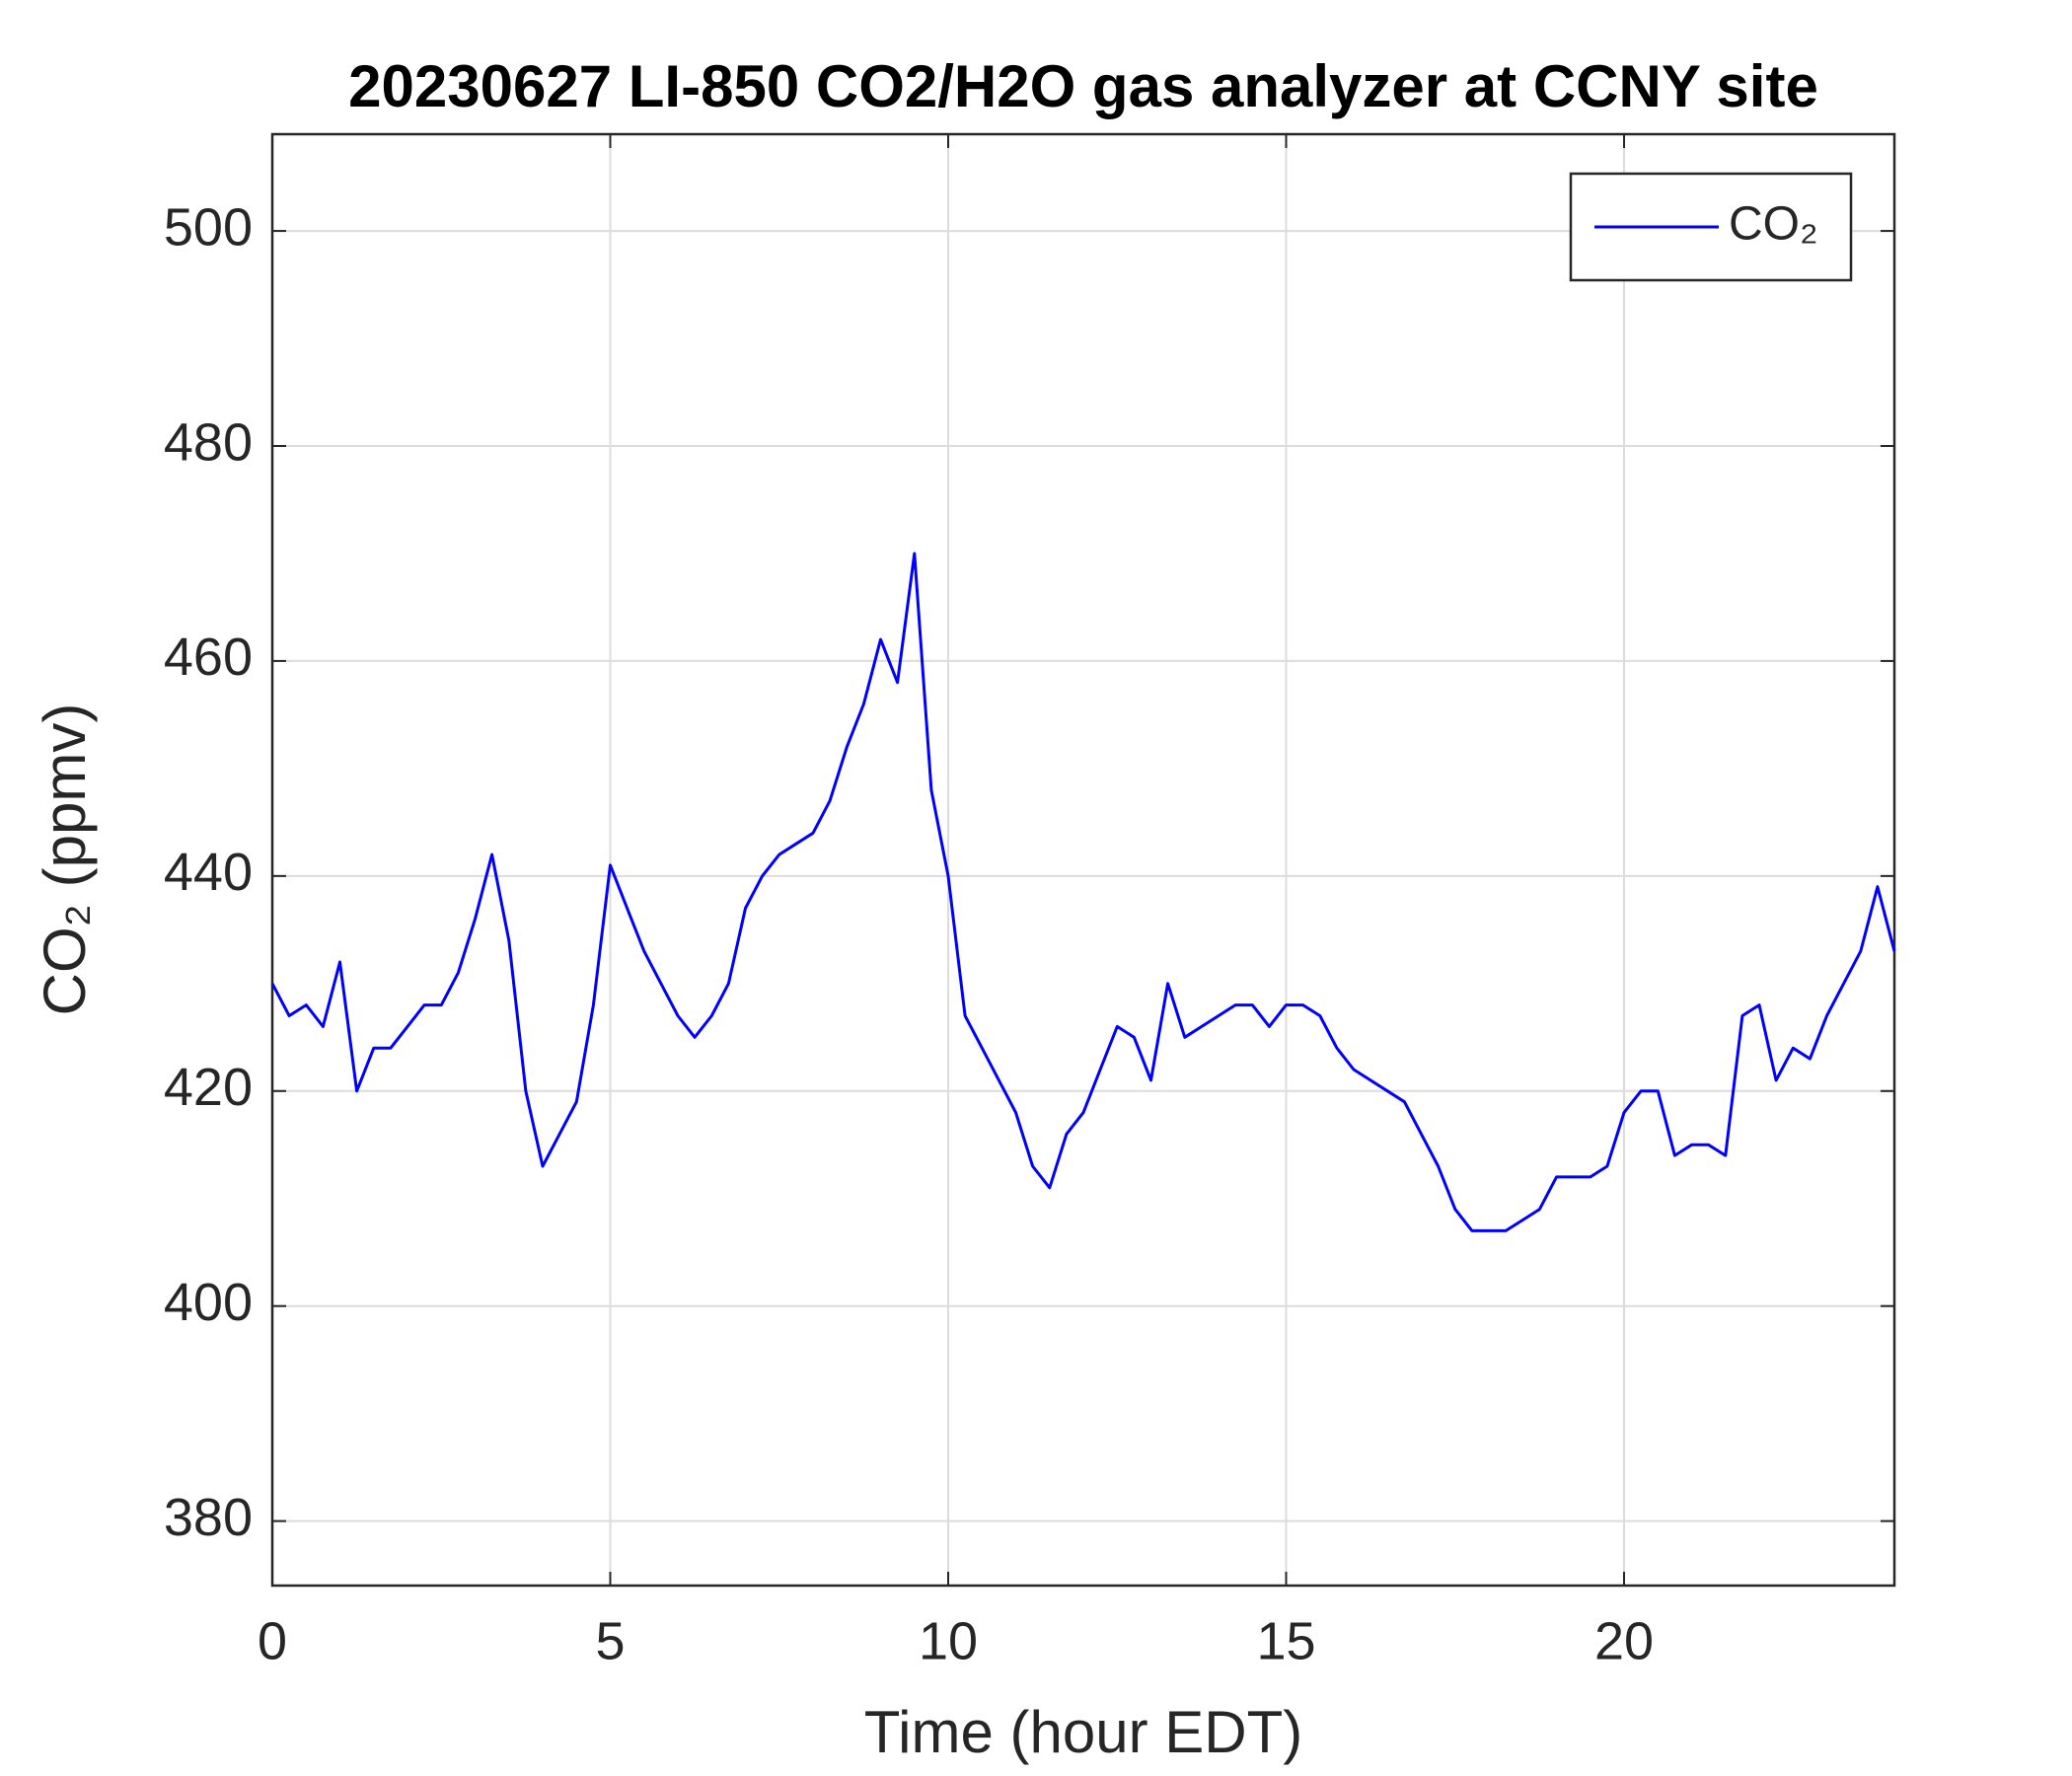 This screenshot has width=2072, height=1776. Describe the element at coordinates (209, 1518) in the screenshot. I see `y-tick-label: 380` at that location.